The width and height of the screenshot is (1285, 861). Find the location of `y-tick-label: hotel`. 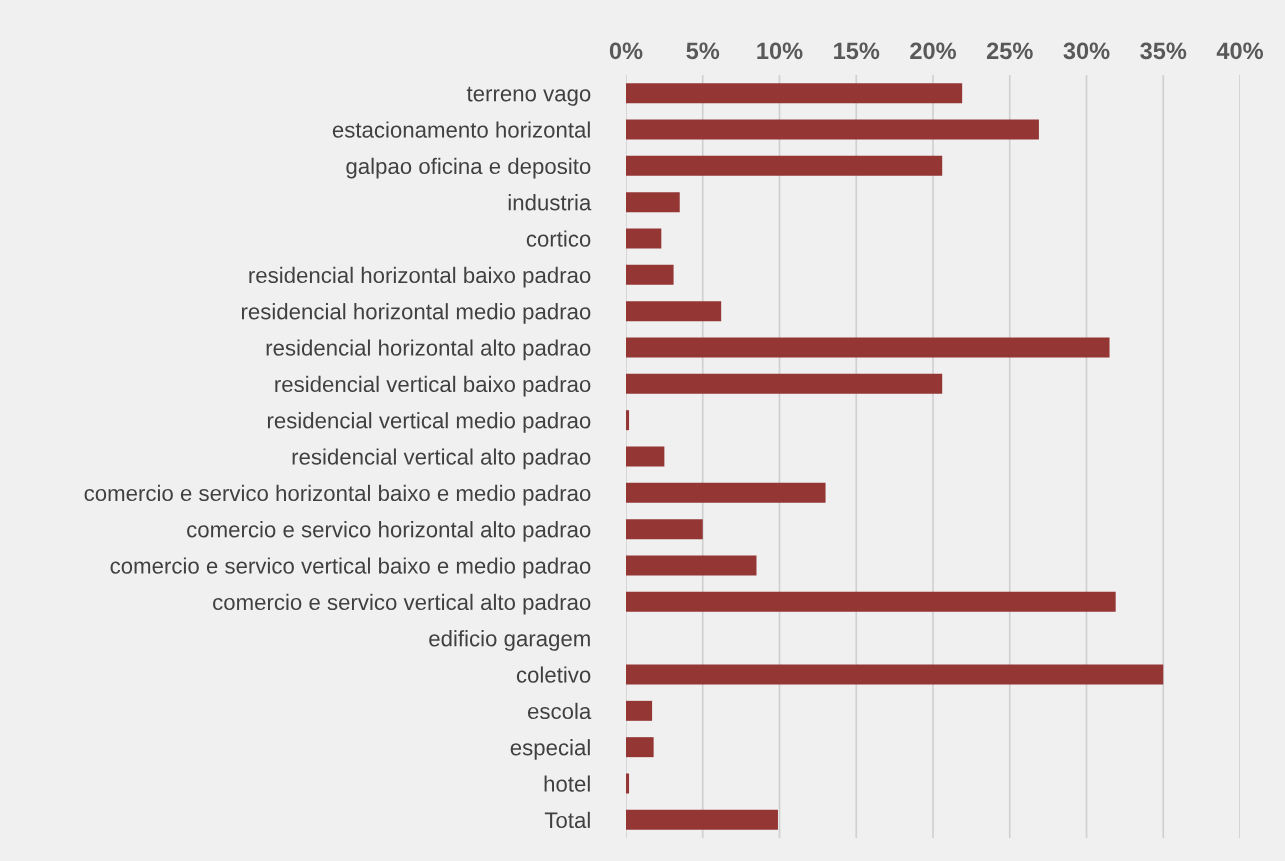

y-tick-label: hotel is located at coordinates (567, 783).